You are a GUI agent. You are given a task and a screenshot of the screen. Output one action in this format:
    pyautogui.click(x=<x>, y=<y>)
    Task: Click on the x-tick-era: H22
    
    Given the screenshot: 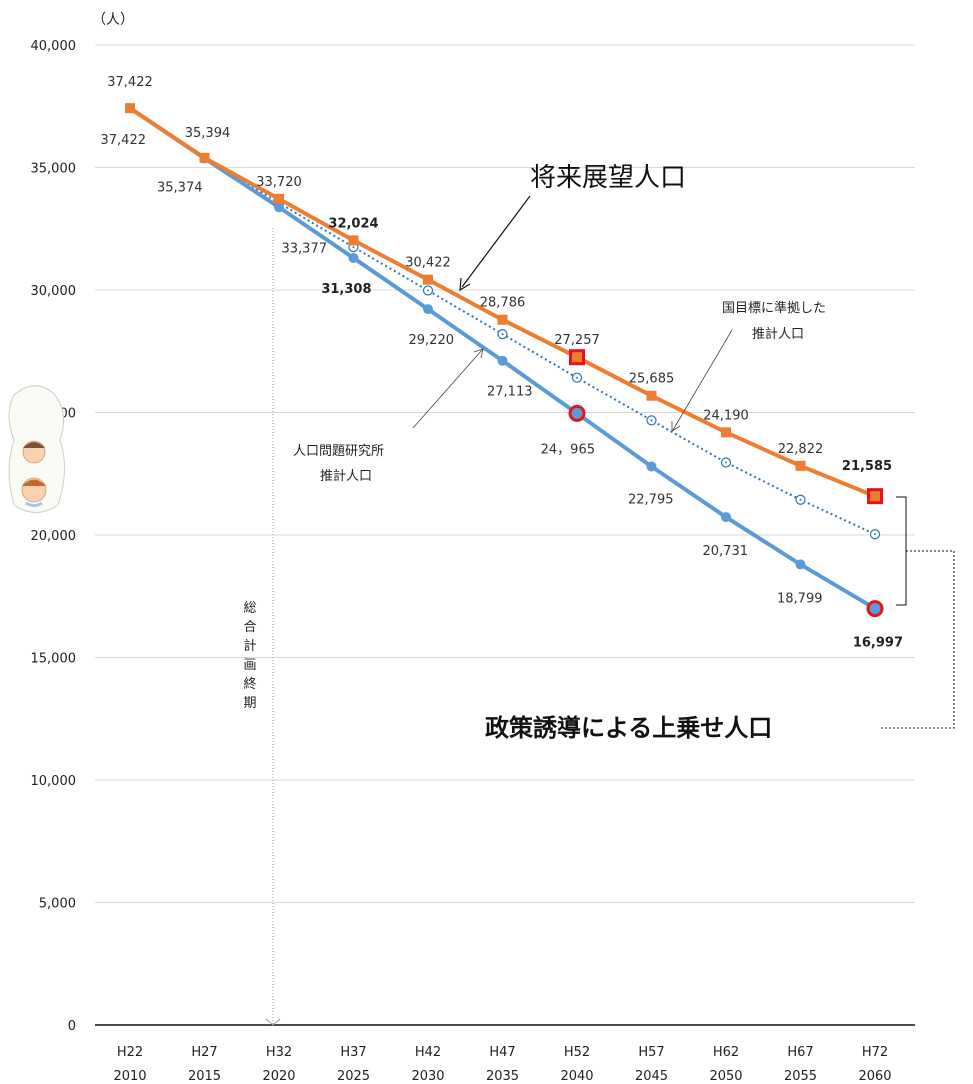 What is the action you would take?
    pyautogui.click(x=130, y=1052)
    